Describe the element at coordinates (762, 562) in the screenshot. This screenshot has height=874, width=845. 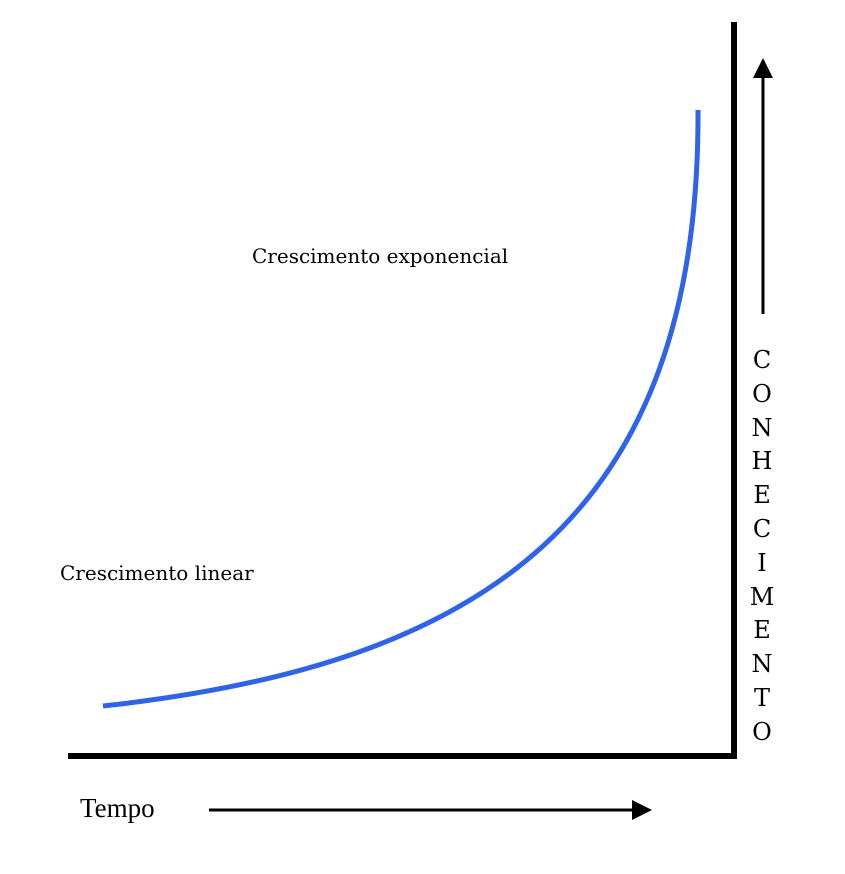
I see `y-axis-label-letter: I` at that location.